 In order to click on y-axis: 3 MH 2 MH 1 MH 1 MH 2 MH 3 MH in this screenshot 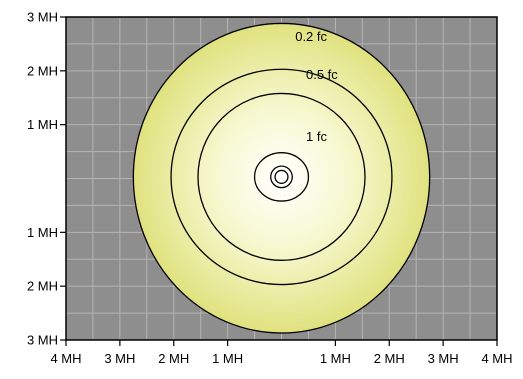, I will do `click(46, 179)`.